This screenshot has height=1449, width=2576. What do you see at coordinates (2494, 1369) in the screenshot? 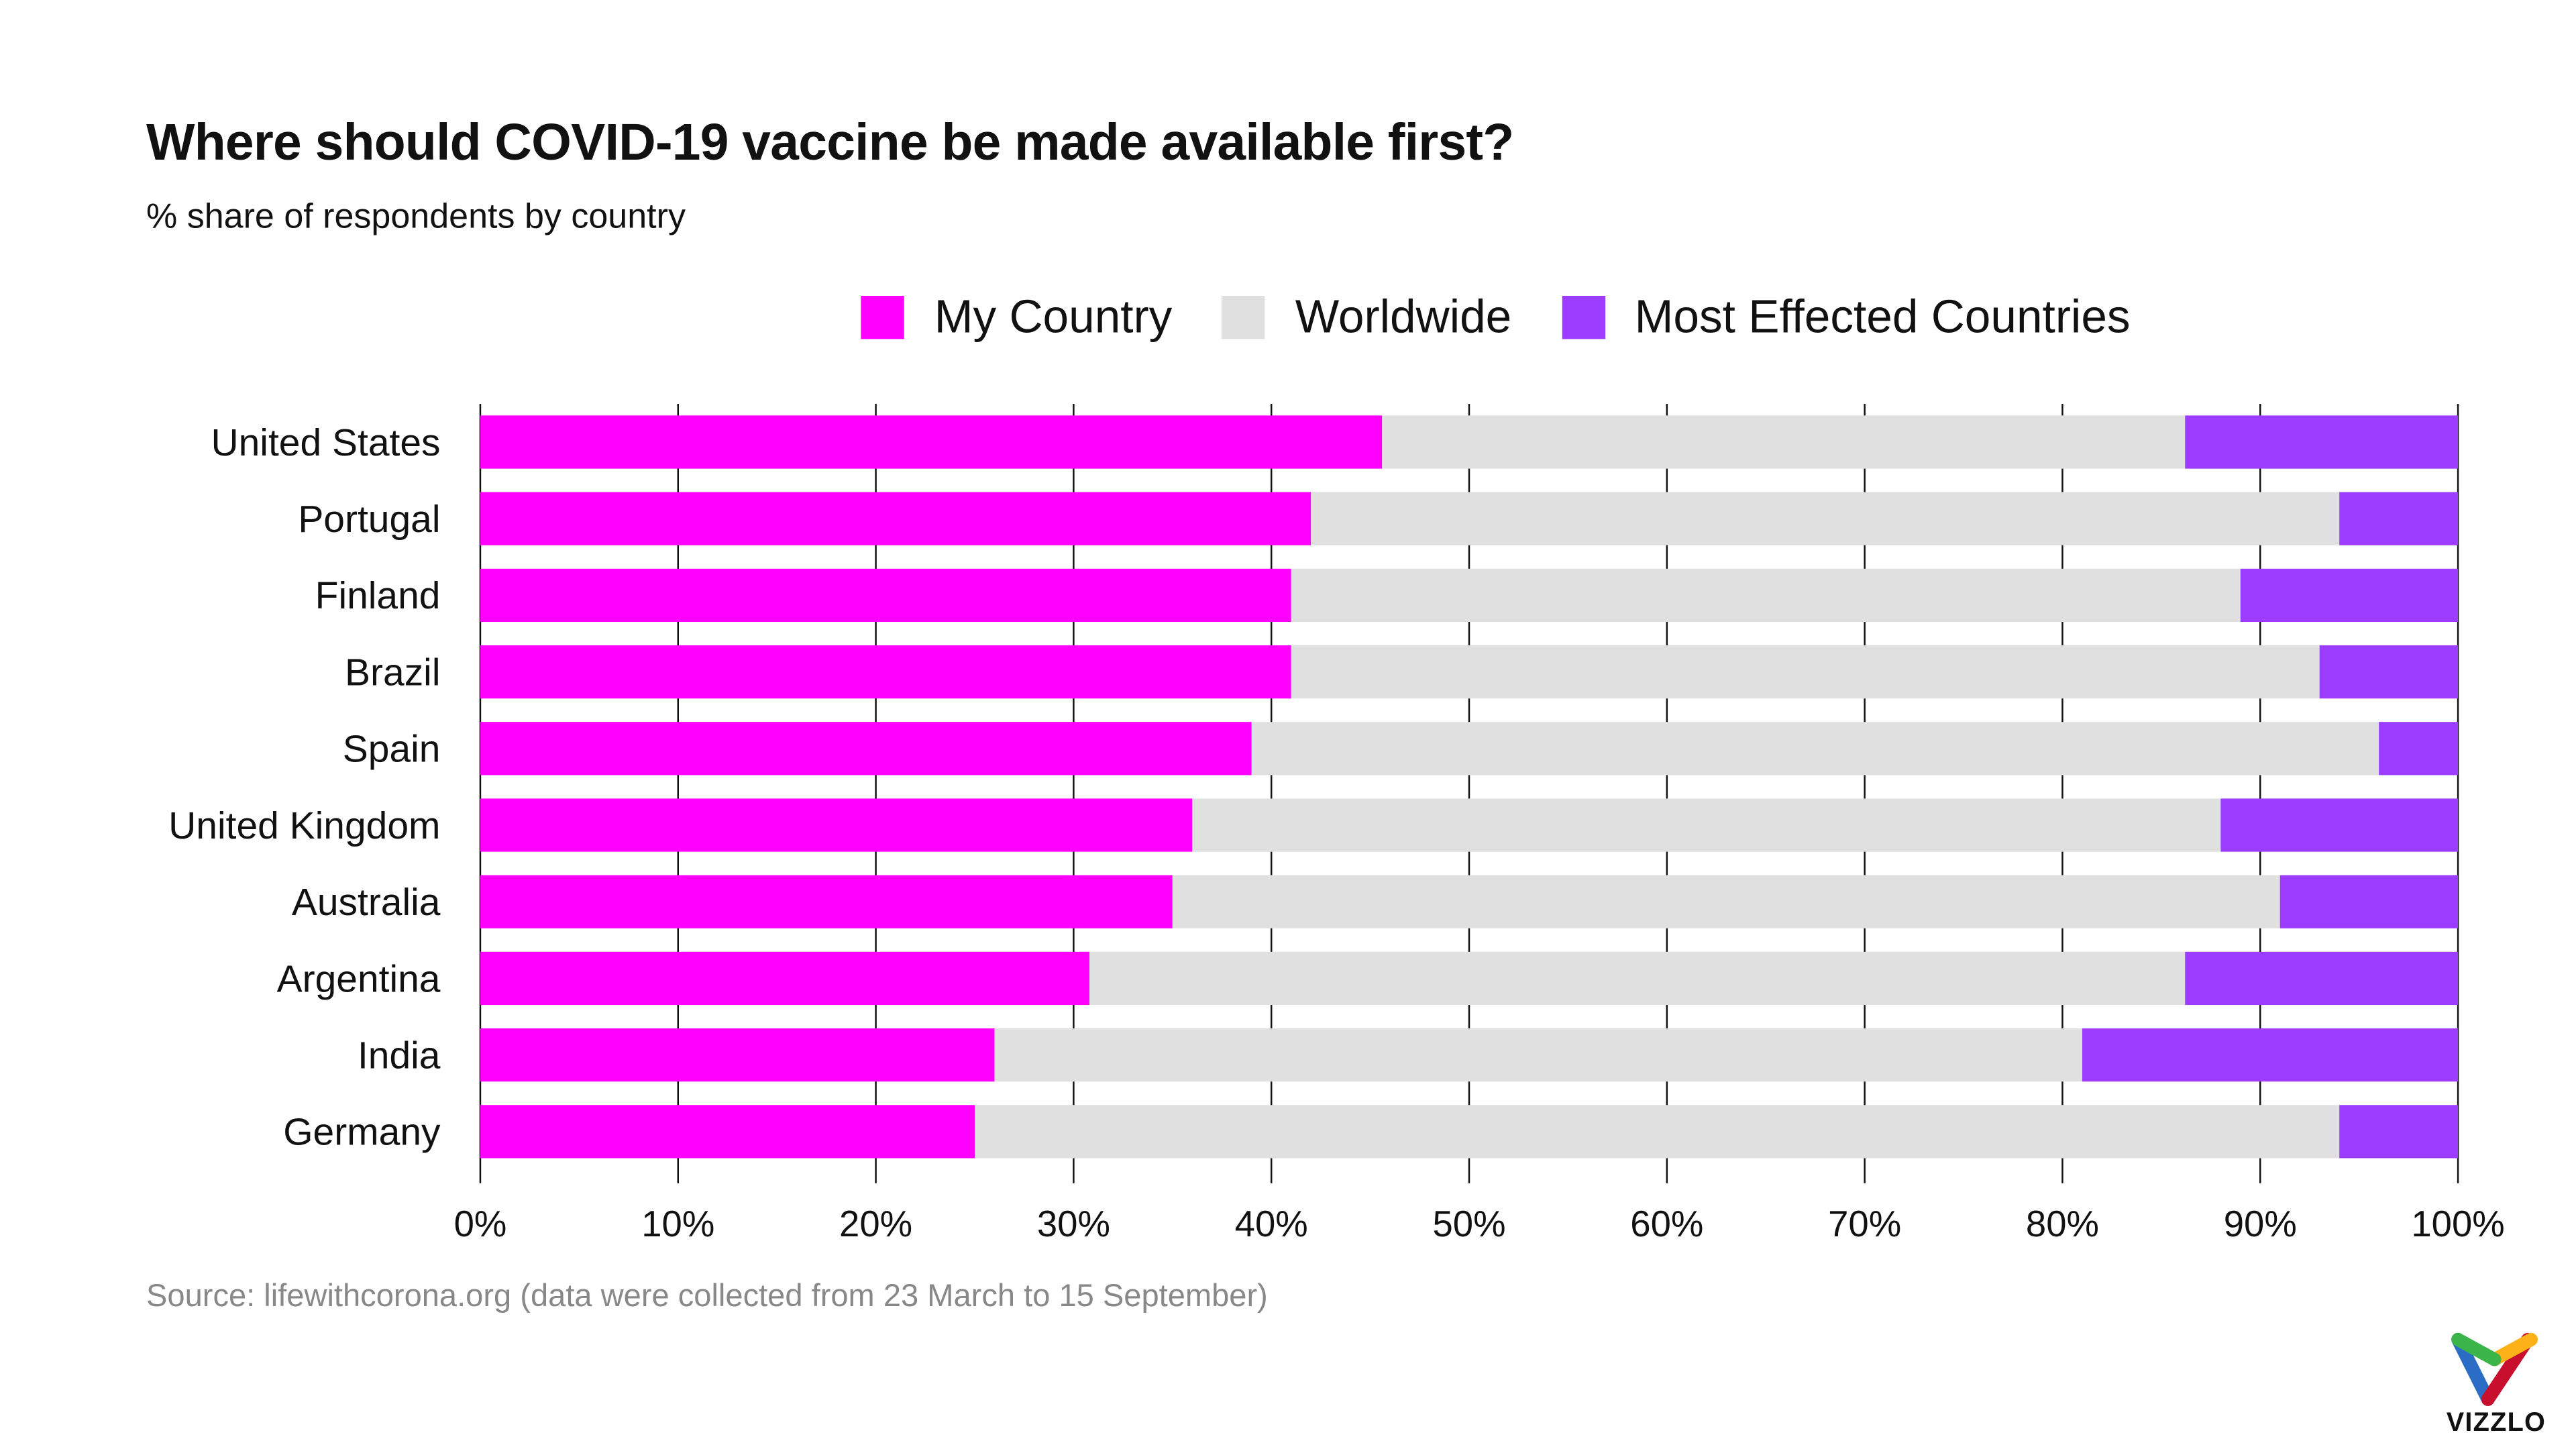
I see `vizzlo-logo-icon` at bounding box center [2494, 1369].